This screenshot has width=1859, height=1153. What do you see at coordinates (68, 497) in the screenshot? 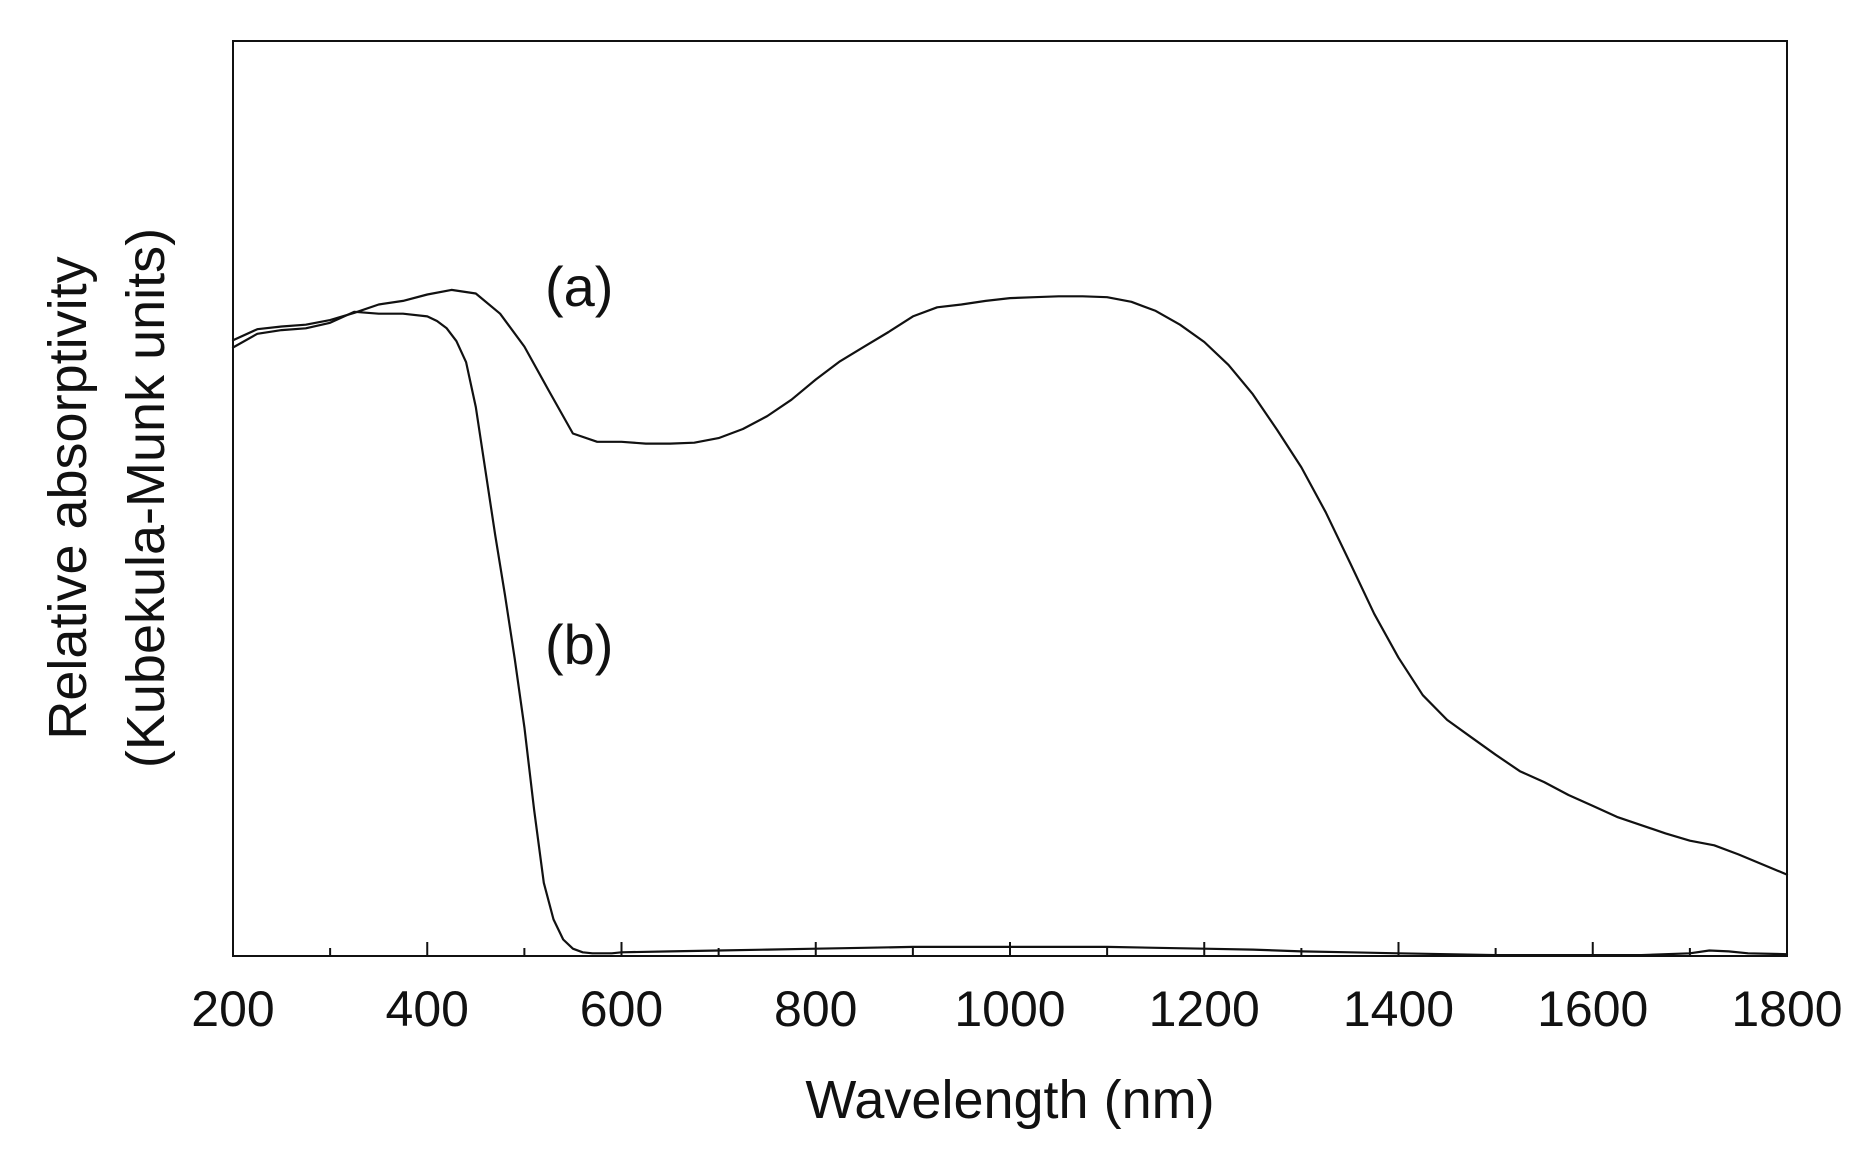
I see `y-axis-title-line-1: Relative absorptivity` at bounding box center [68, 497].